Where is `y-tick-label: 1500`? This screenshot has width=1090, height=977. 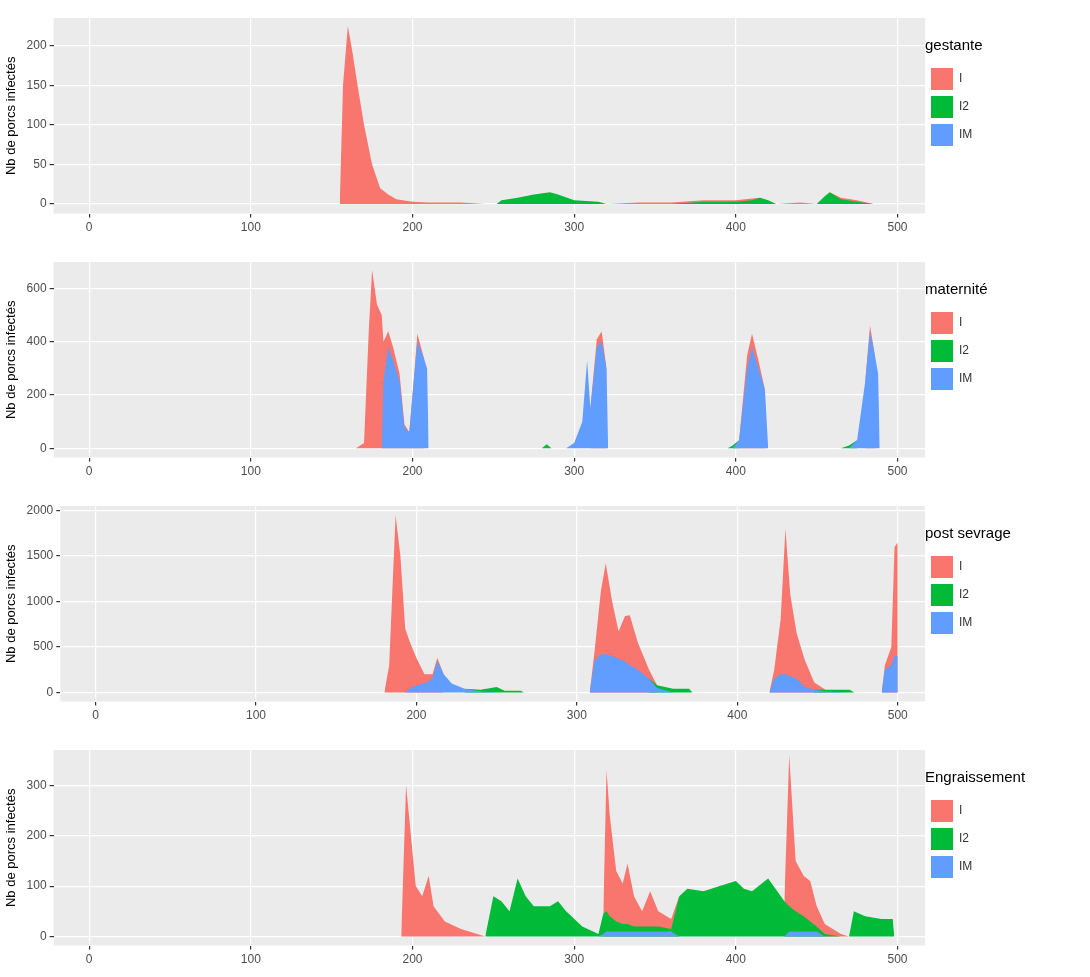 y-tick-label: 1500 is located at coordinates (40, 555).